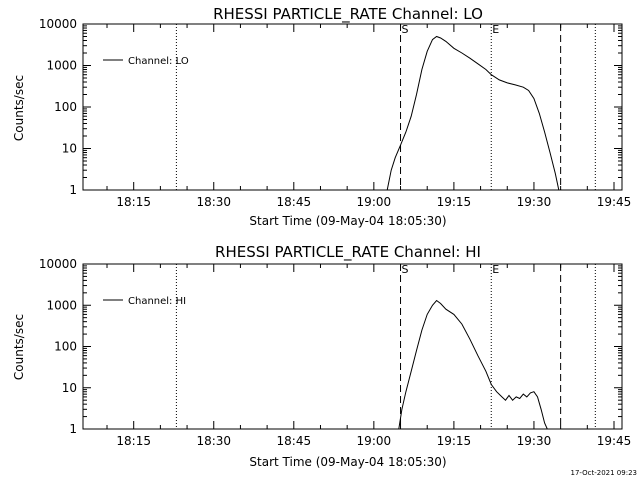  What do you see at coordinates (454, 202) in the screenshot?
I see `panel-lo-x-tick-label: 19:15` at bounding box center [454, 202].